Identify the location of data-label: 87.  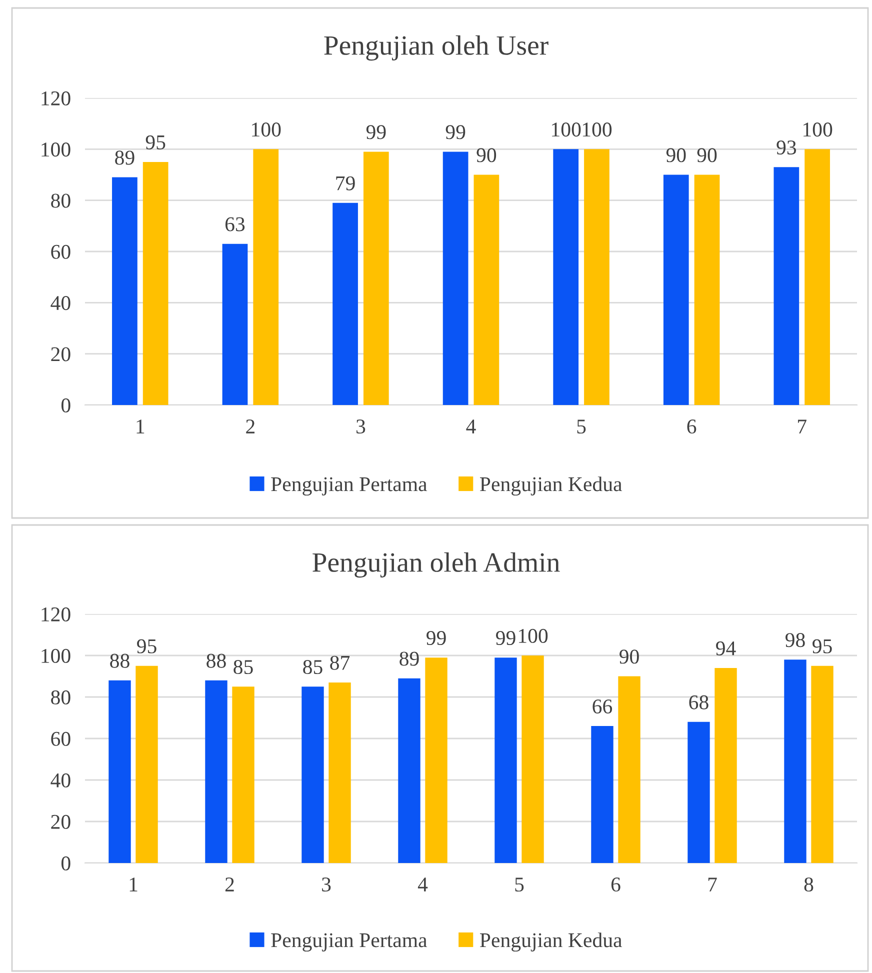
(340, 663).